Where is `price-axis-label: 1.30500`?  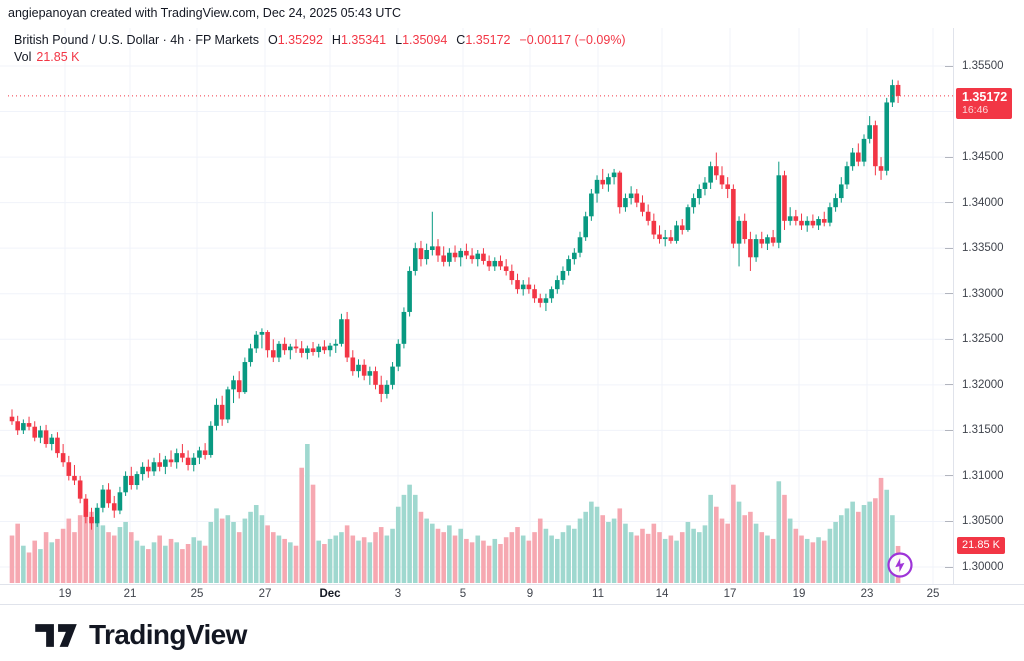 price-axis-label: 1.30500 is located at coordinates (983, 521).